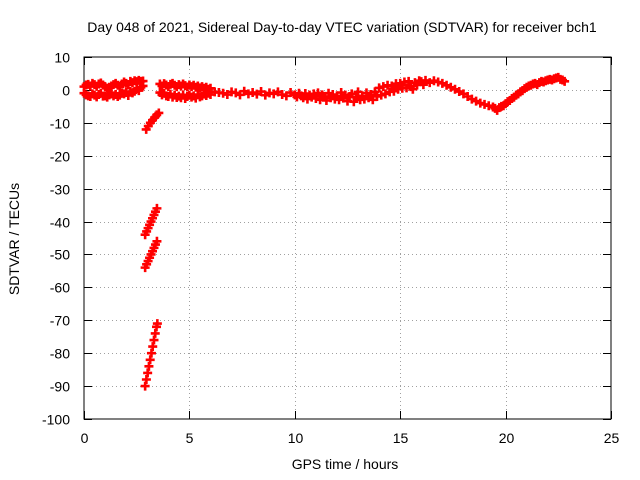 This screenshot has height=480, width=640. I want to click on y-tick-label: -60, so click(60, 288).